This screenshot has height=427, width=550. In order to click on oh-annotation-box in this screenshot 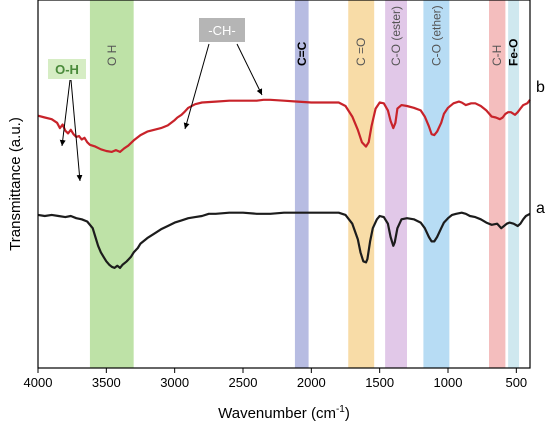, I will do `click(67, 69)`.